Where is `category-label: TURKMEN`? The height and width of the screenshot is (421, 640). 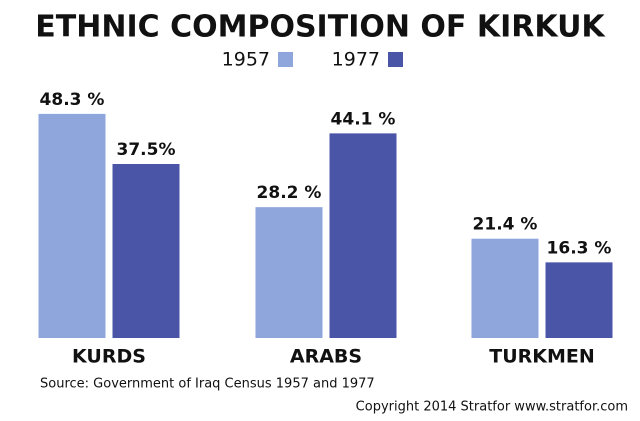 category-label: TURKMEN is located at coordinates (542, 357).